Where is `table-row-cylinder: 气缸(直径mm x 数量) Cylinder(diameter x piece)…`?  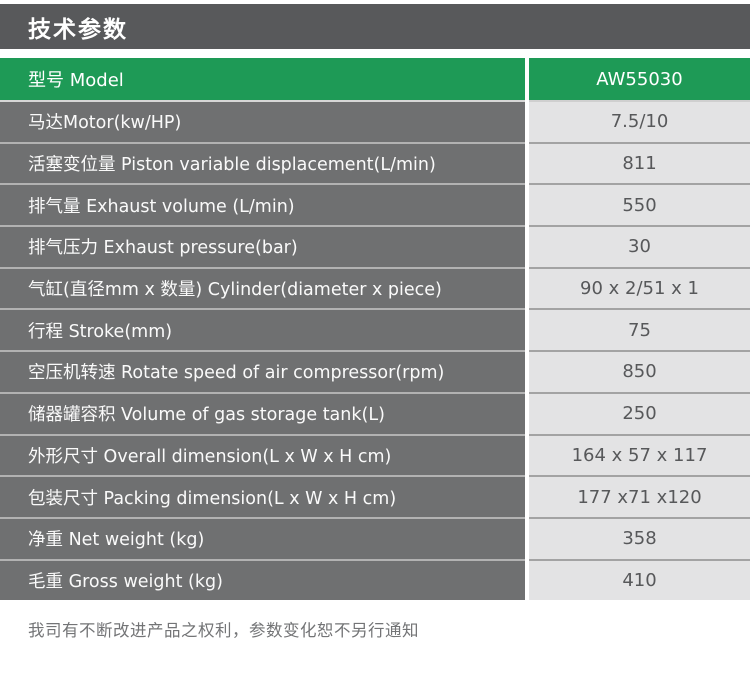
table-row-cylinder: 气缸(直径mm x 数量) Cylinder(diameter x piece)… is located at coordinates (375, 287).